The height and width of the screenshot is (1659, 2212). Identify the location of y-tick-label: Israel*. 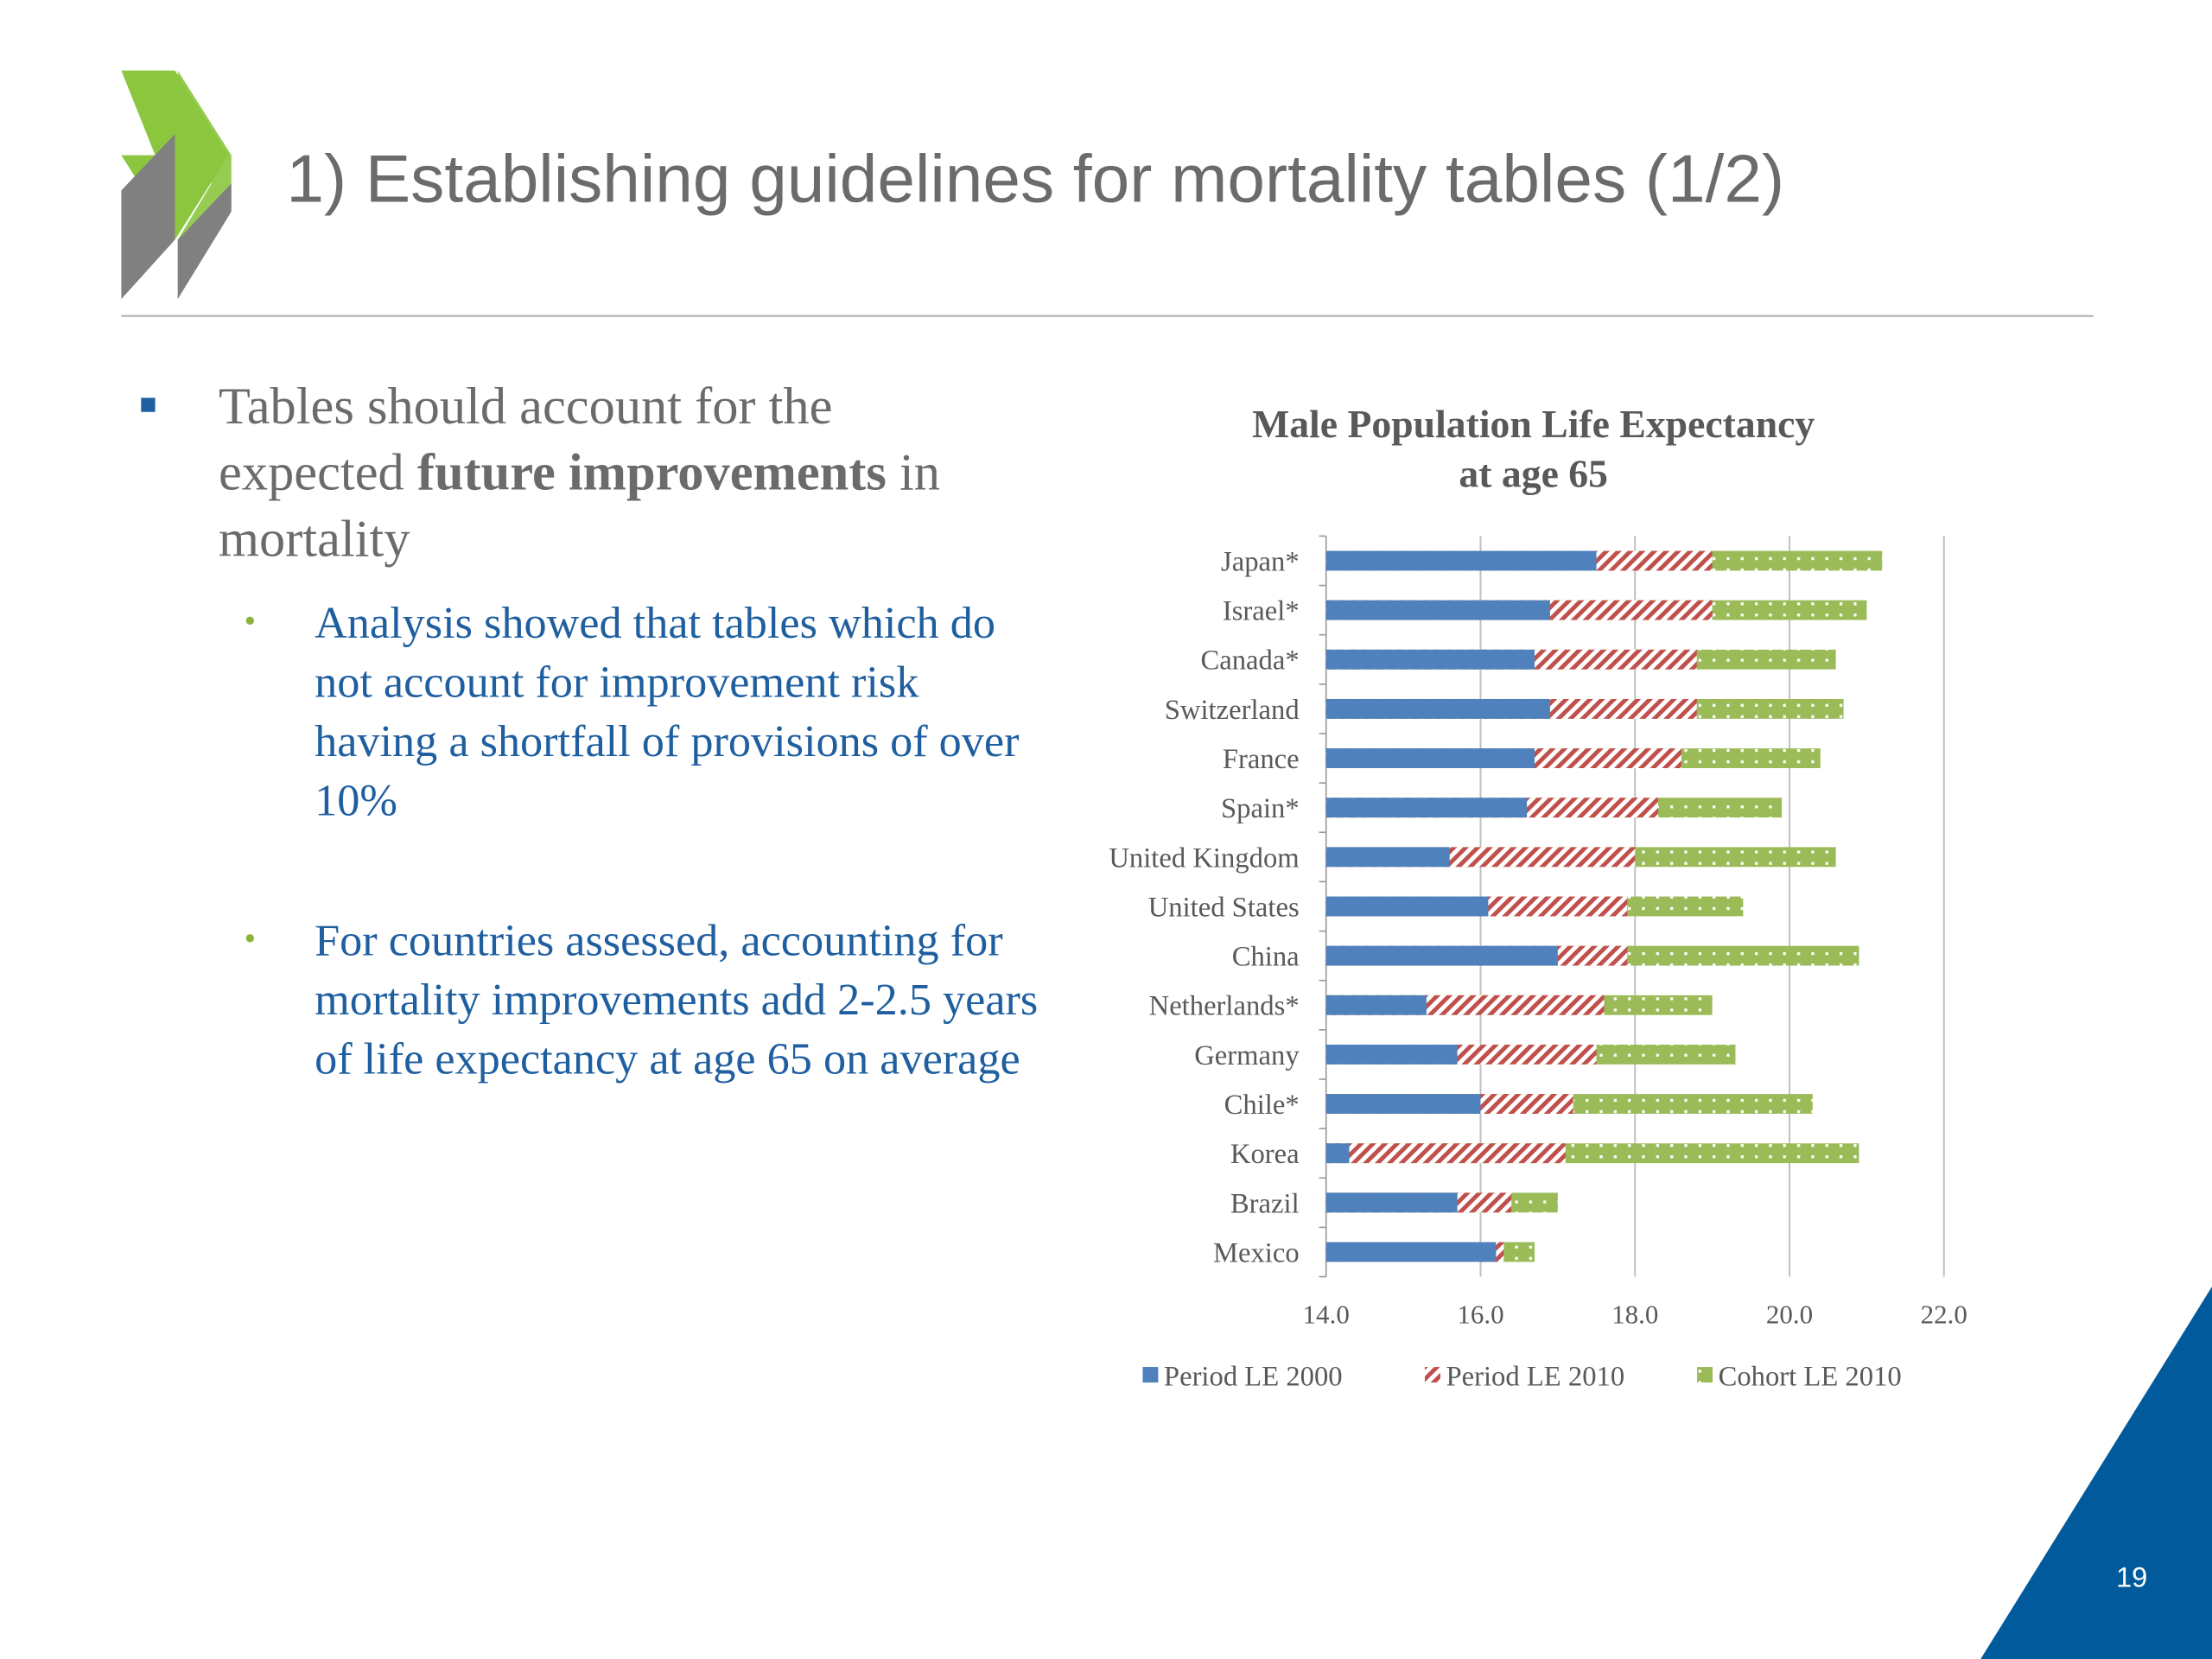
(1261, 611).